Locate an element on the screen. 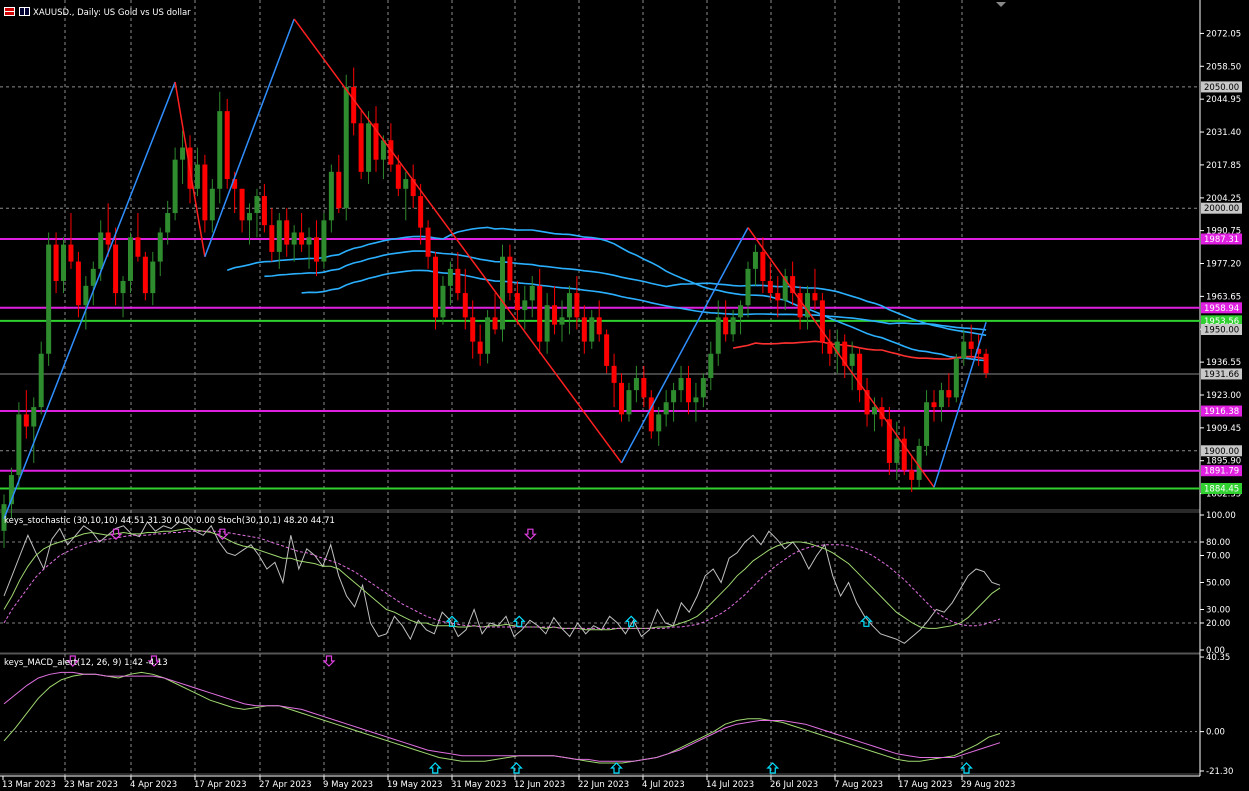  macd-title: keys_MACD_alert(12, 26, 9) 1.42 -4.13 is located at coordinates (86, 663).